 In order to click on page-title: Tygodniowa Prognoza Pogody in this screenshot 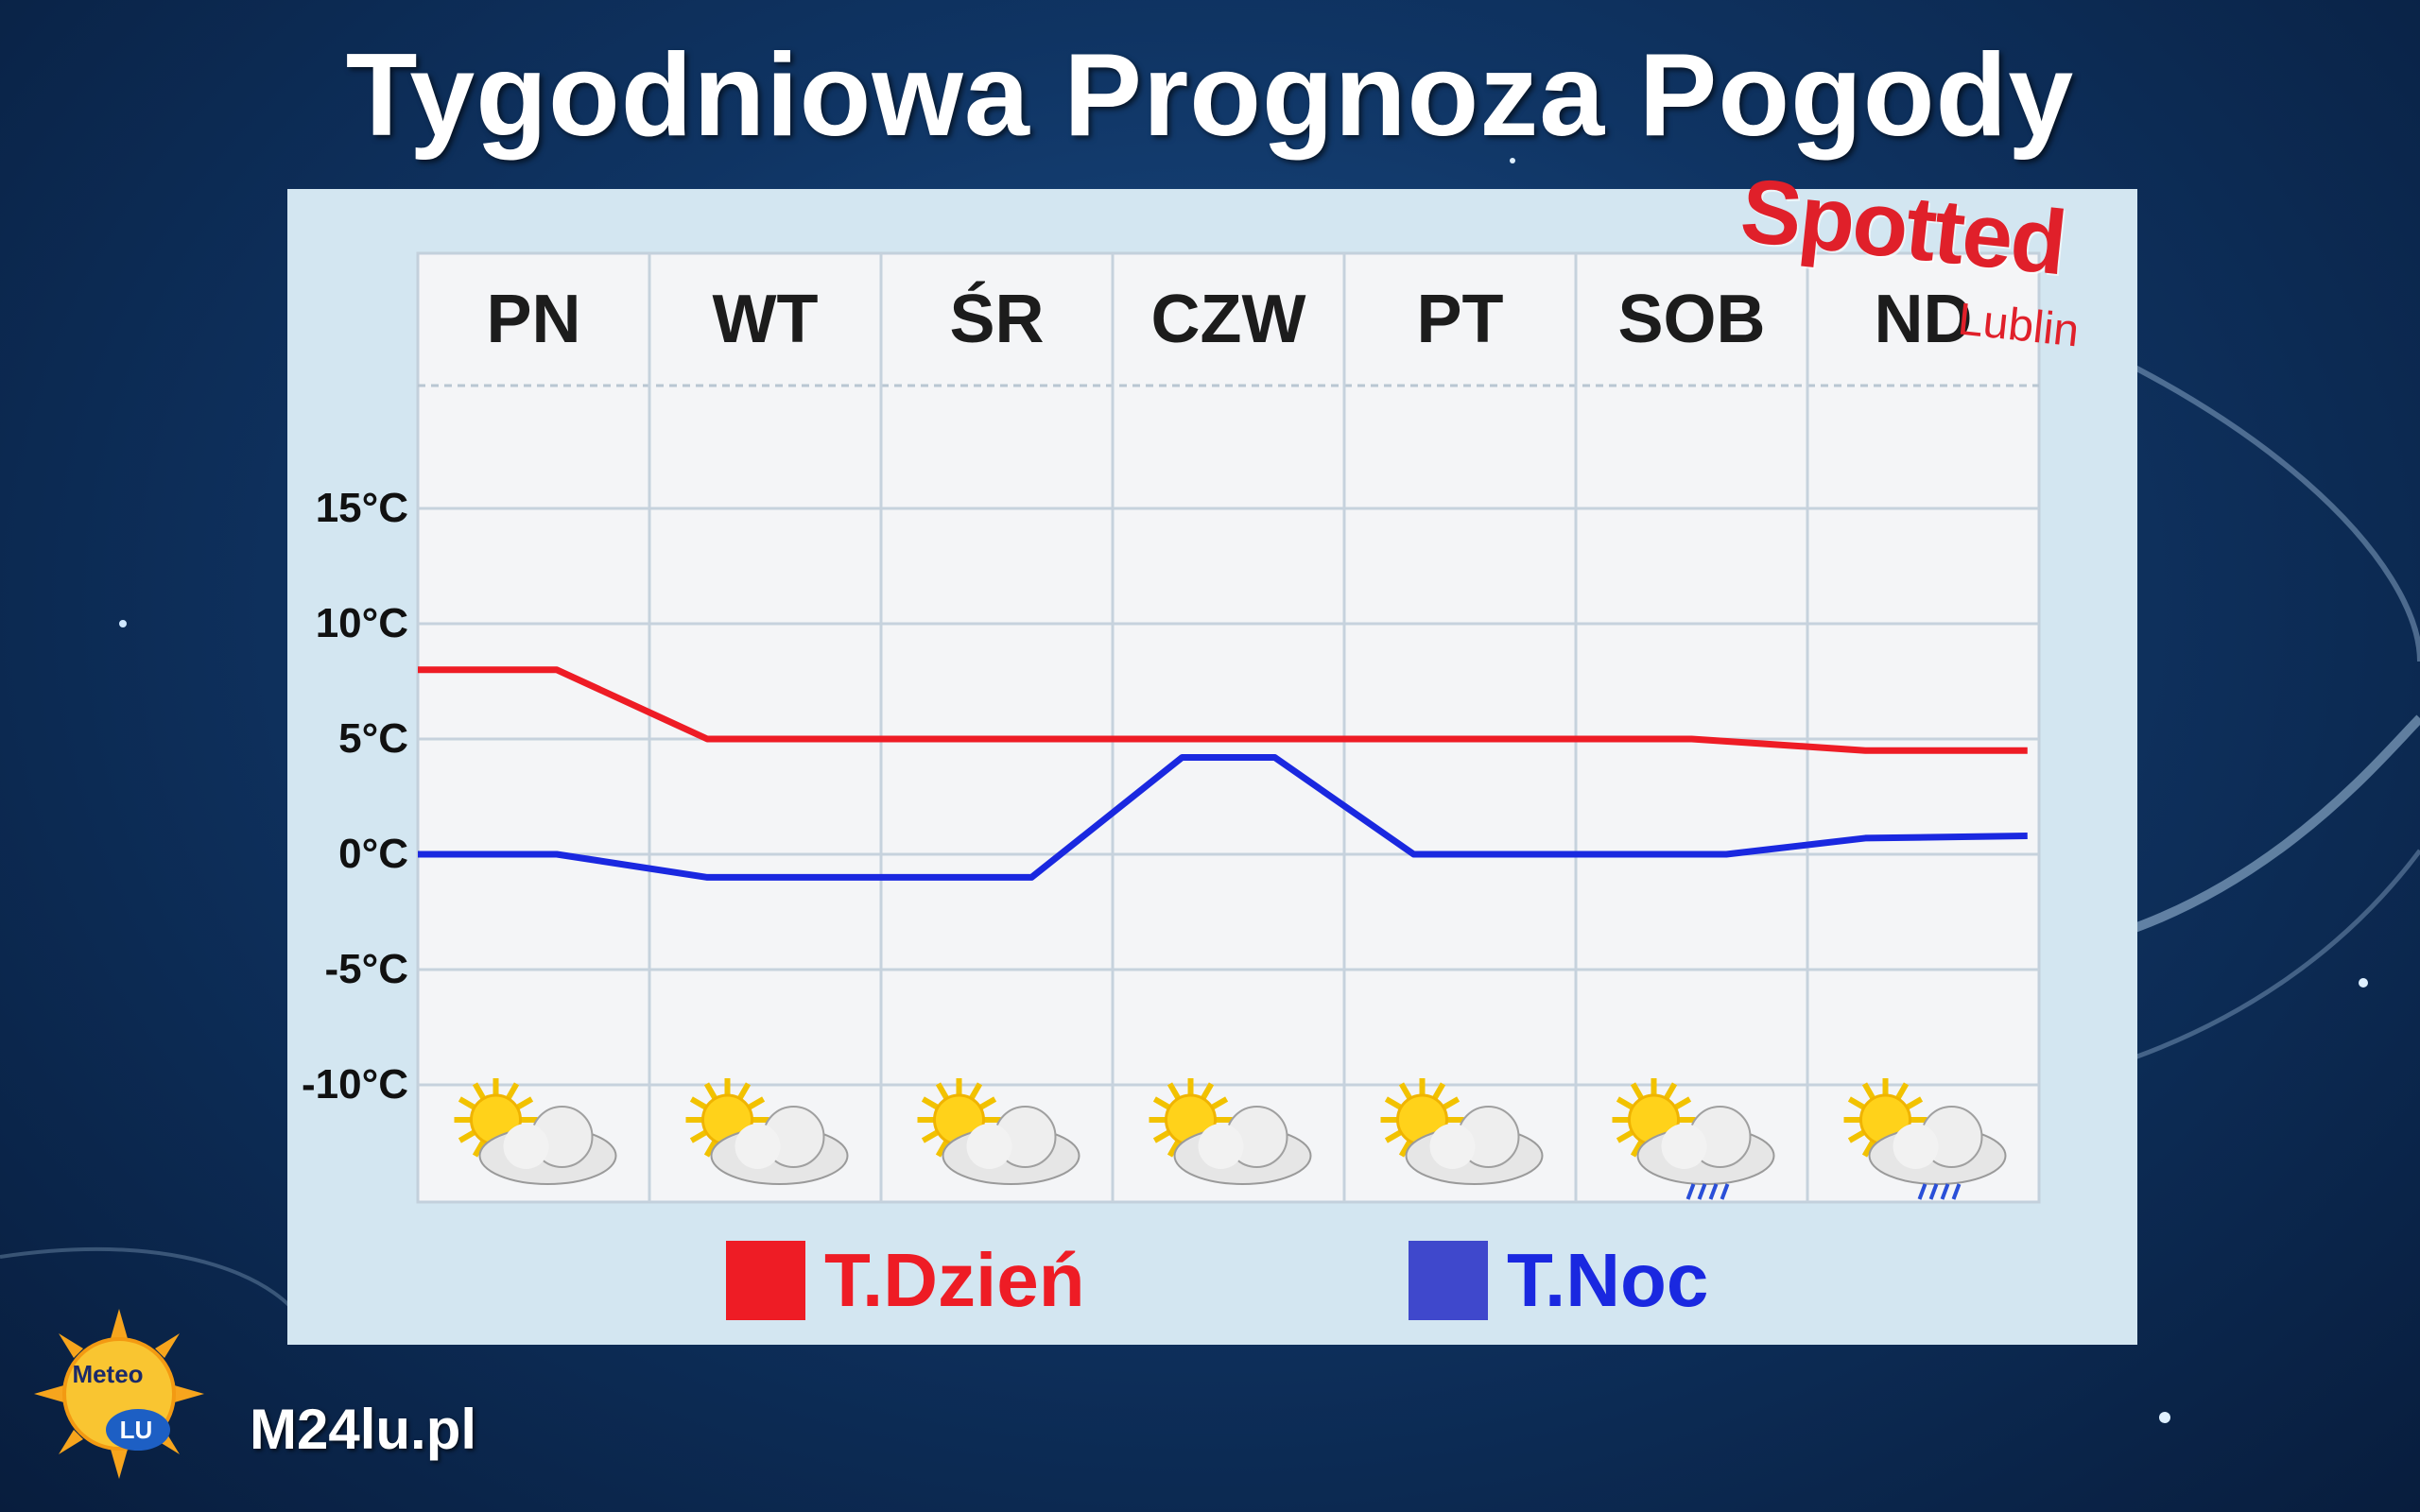, I will do `click(1210, 95)`.